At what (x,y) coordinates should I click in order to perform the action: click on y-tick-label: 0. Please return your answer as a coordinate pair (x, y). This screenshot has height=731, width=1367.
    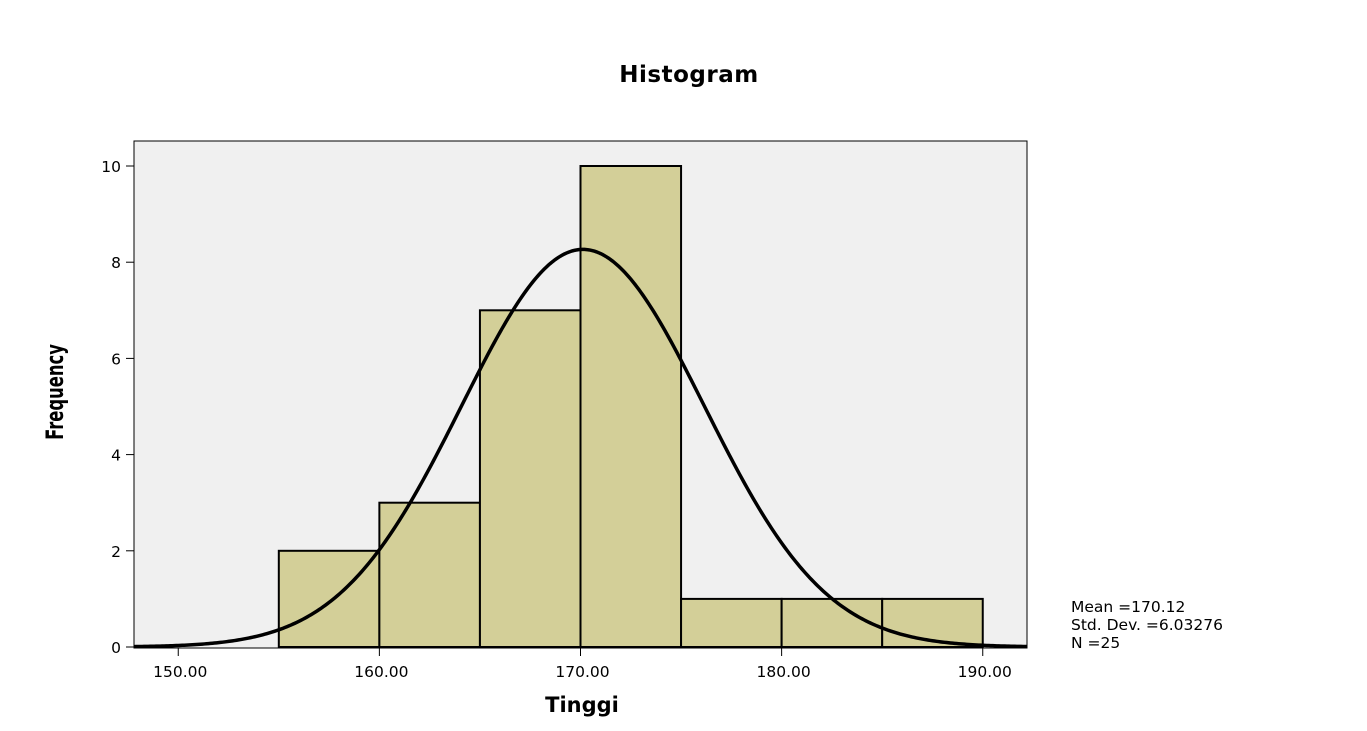
    Looking at the image, I should click on (116, 648).